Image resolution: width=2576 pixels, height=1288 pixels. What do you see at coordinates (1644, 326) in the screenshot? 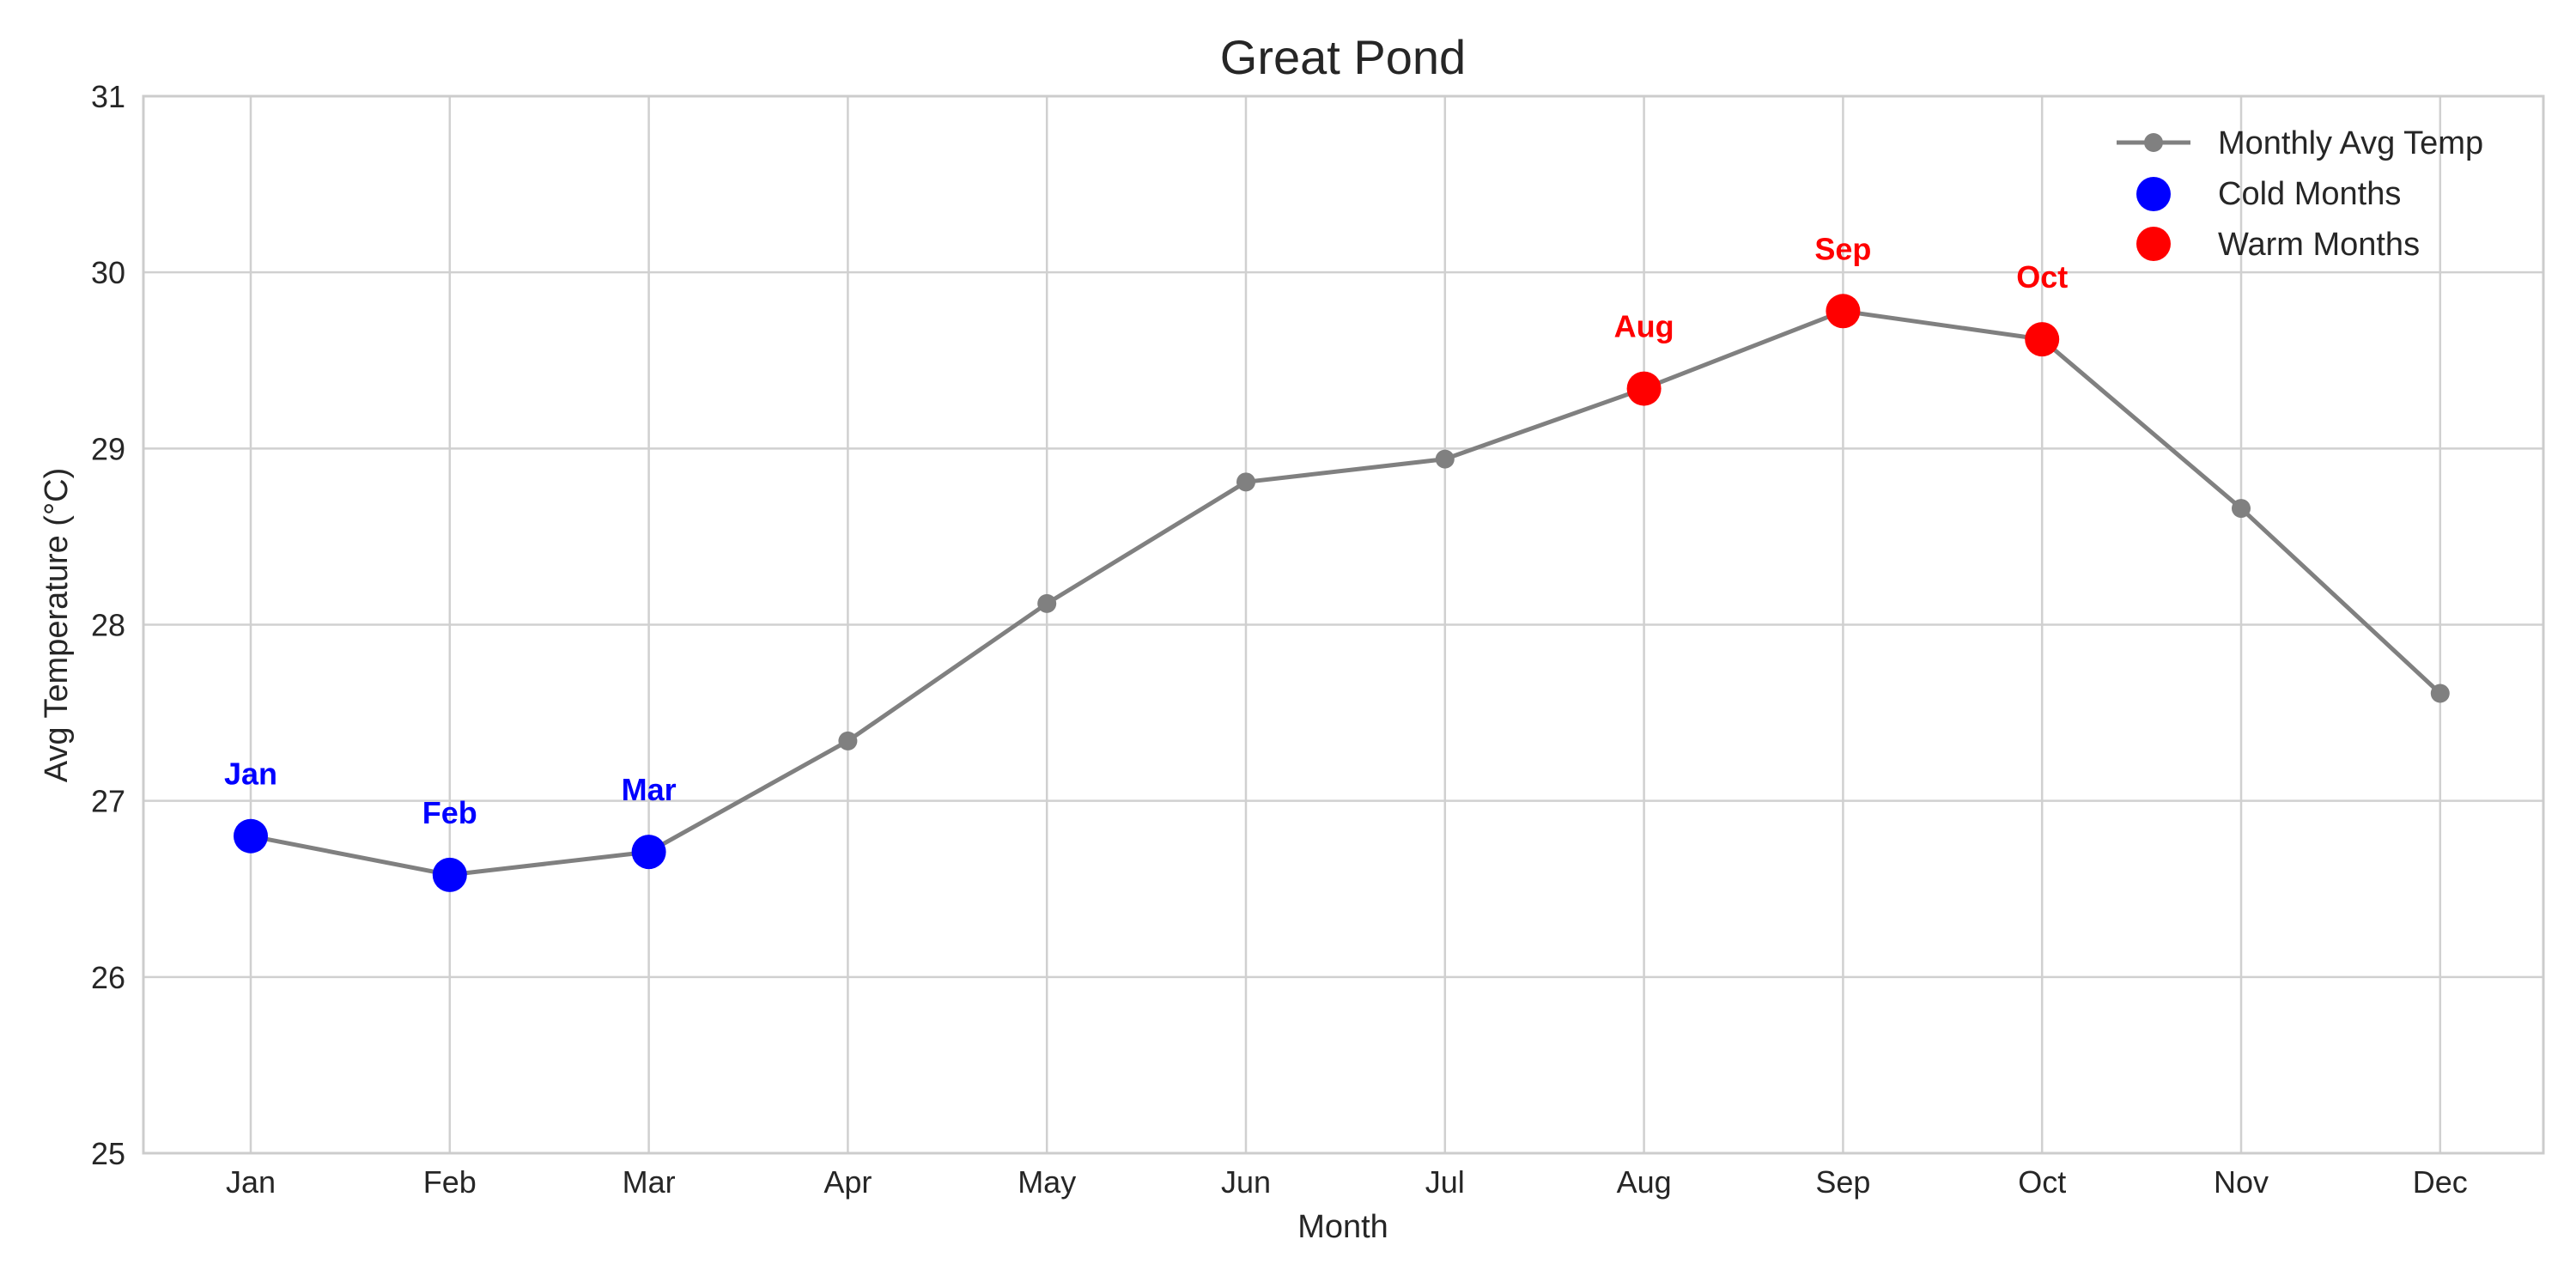
I see `annotation-label-aug: Aug` at bounding box center [1644, 326].